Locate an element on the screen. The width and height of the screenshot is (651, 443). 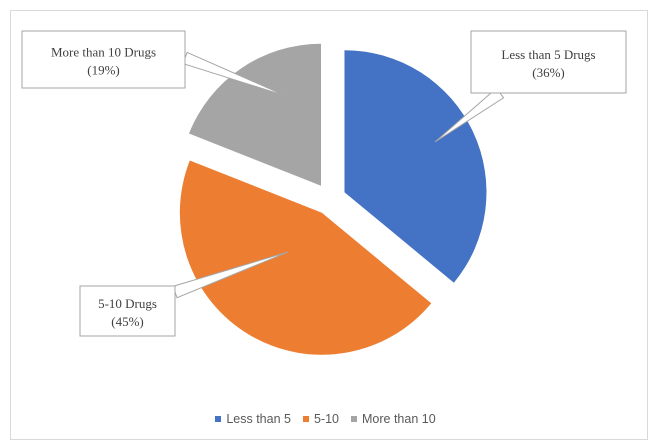
callout-less-than-5: Less than 5 Drugs (36%) is located at coordinates (530, 86).